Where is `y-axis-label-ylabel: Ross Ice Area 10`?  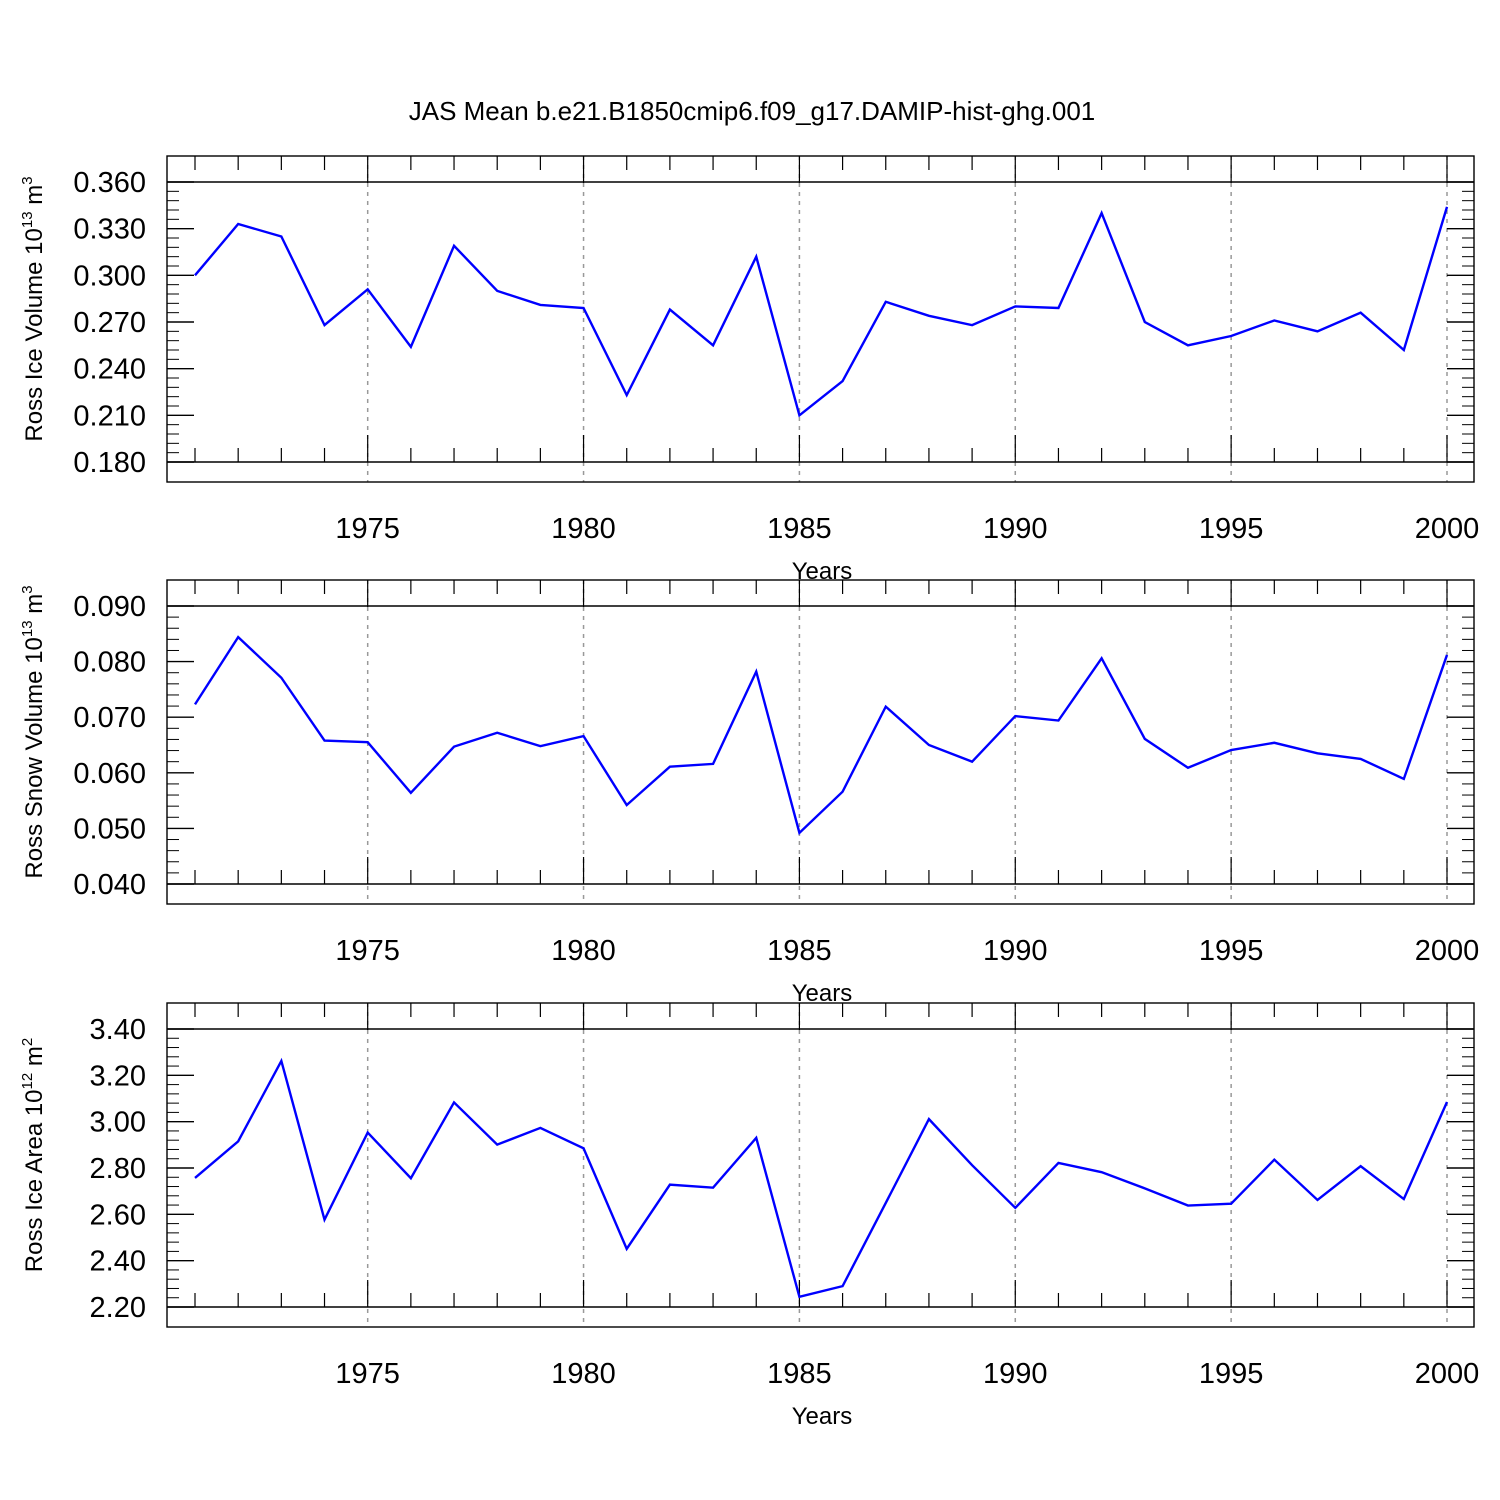 y-axis-label-ylabel: Ross Ice Area 10 is located at coordinates (34, 1180).